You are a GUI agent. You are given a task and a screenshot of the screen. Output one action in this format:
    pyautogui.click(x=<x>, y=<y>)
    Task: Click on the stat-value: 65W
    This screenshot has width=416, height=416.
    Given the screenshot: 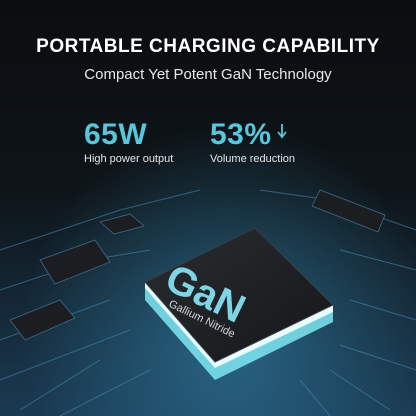 What is the action you would take?
    pyautogui.click(x=116, y=134)
    